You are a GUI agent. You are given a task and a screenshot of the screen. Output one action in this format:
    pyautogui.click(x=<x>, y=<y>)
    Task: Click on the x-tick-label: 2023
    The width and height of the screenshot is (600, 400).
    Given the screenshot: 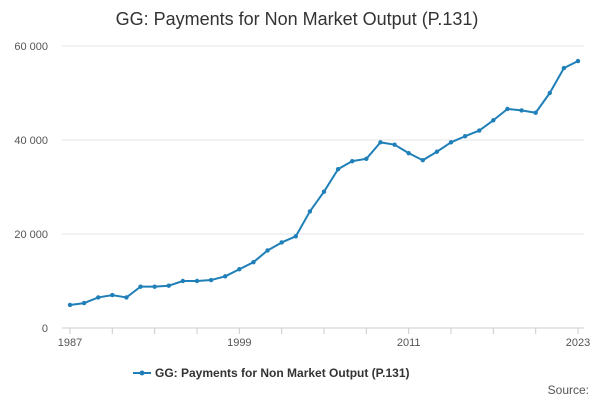 What is the action you would take?
    pyautogui.click(x=578, y=343)
    